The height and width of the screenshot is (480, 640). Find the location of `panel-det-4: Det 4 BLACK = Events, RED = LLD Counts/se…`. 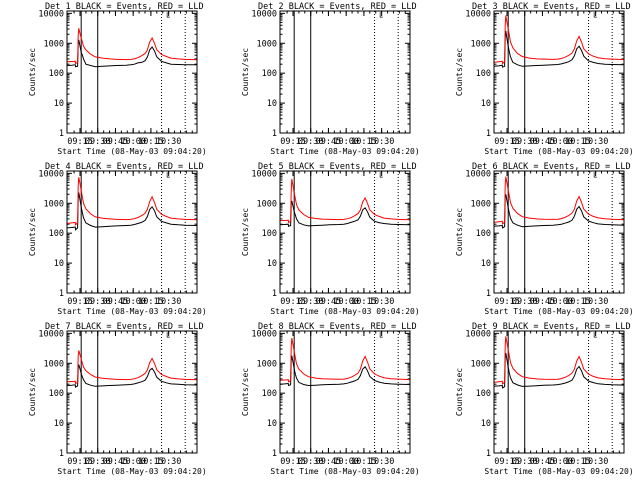

panel-det-4: Det 4 BLACK = Events, RED = LLD Counts/se… is located at coordinates (117, 239).